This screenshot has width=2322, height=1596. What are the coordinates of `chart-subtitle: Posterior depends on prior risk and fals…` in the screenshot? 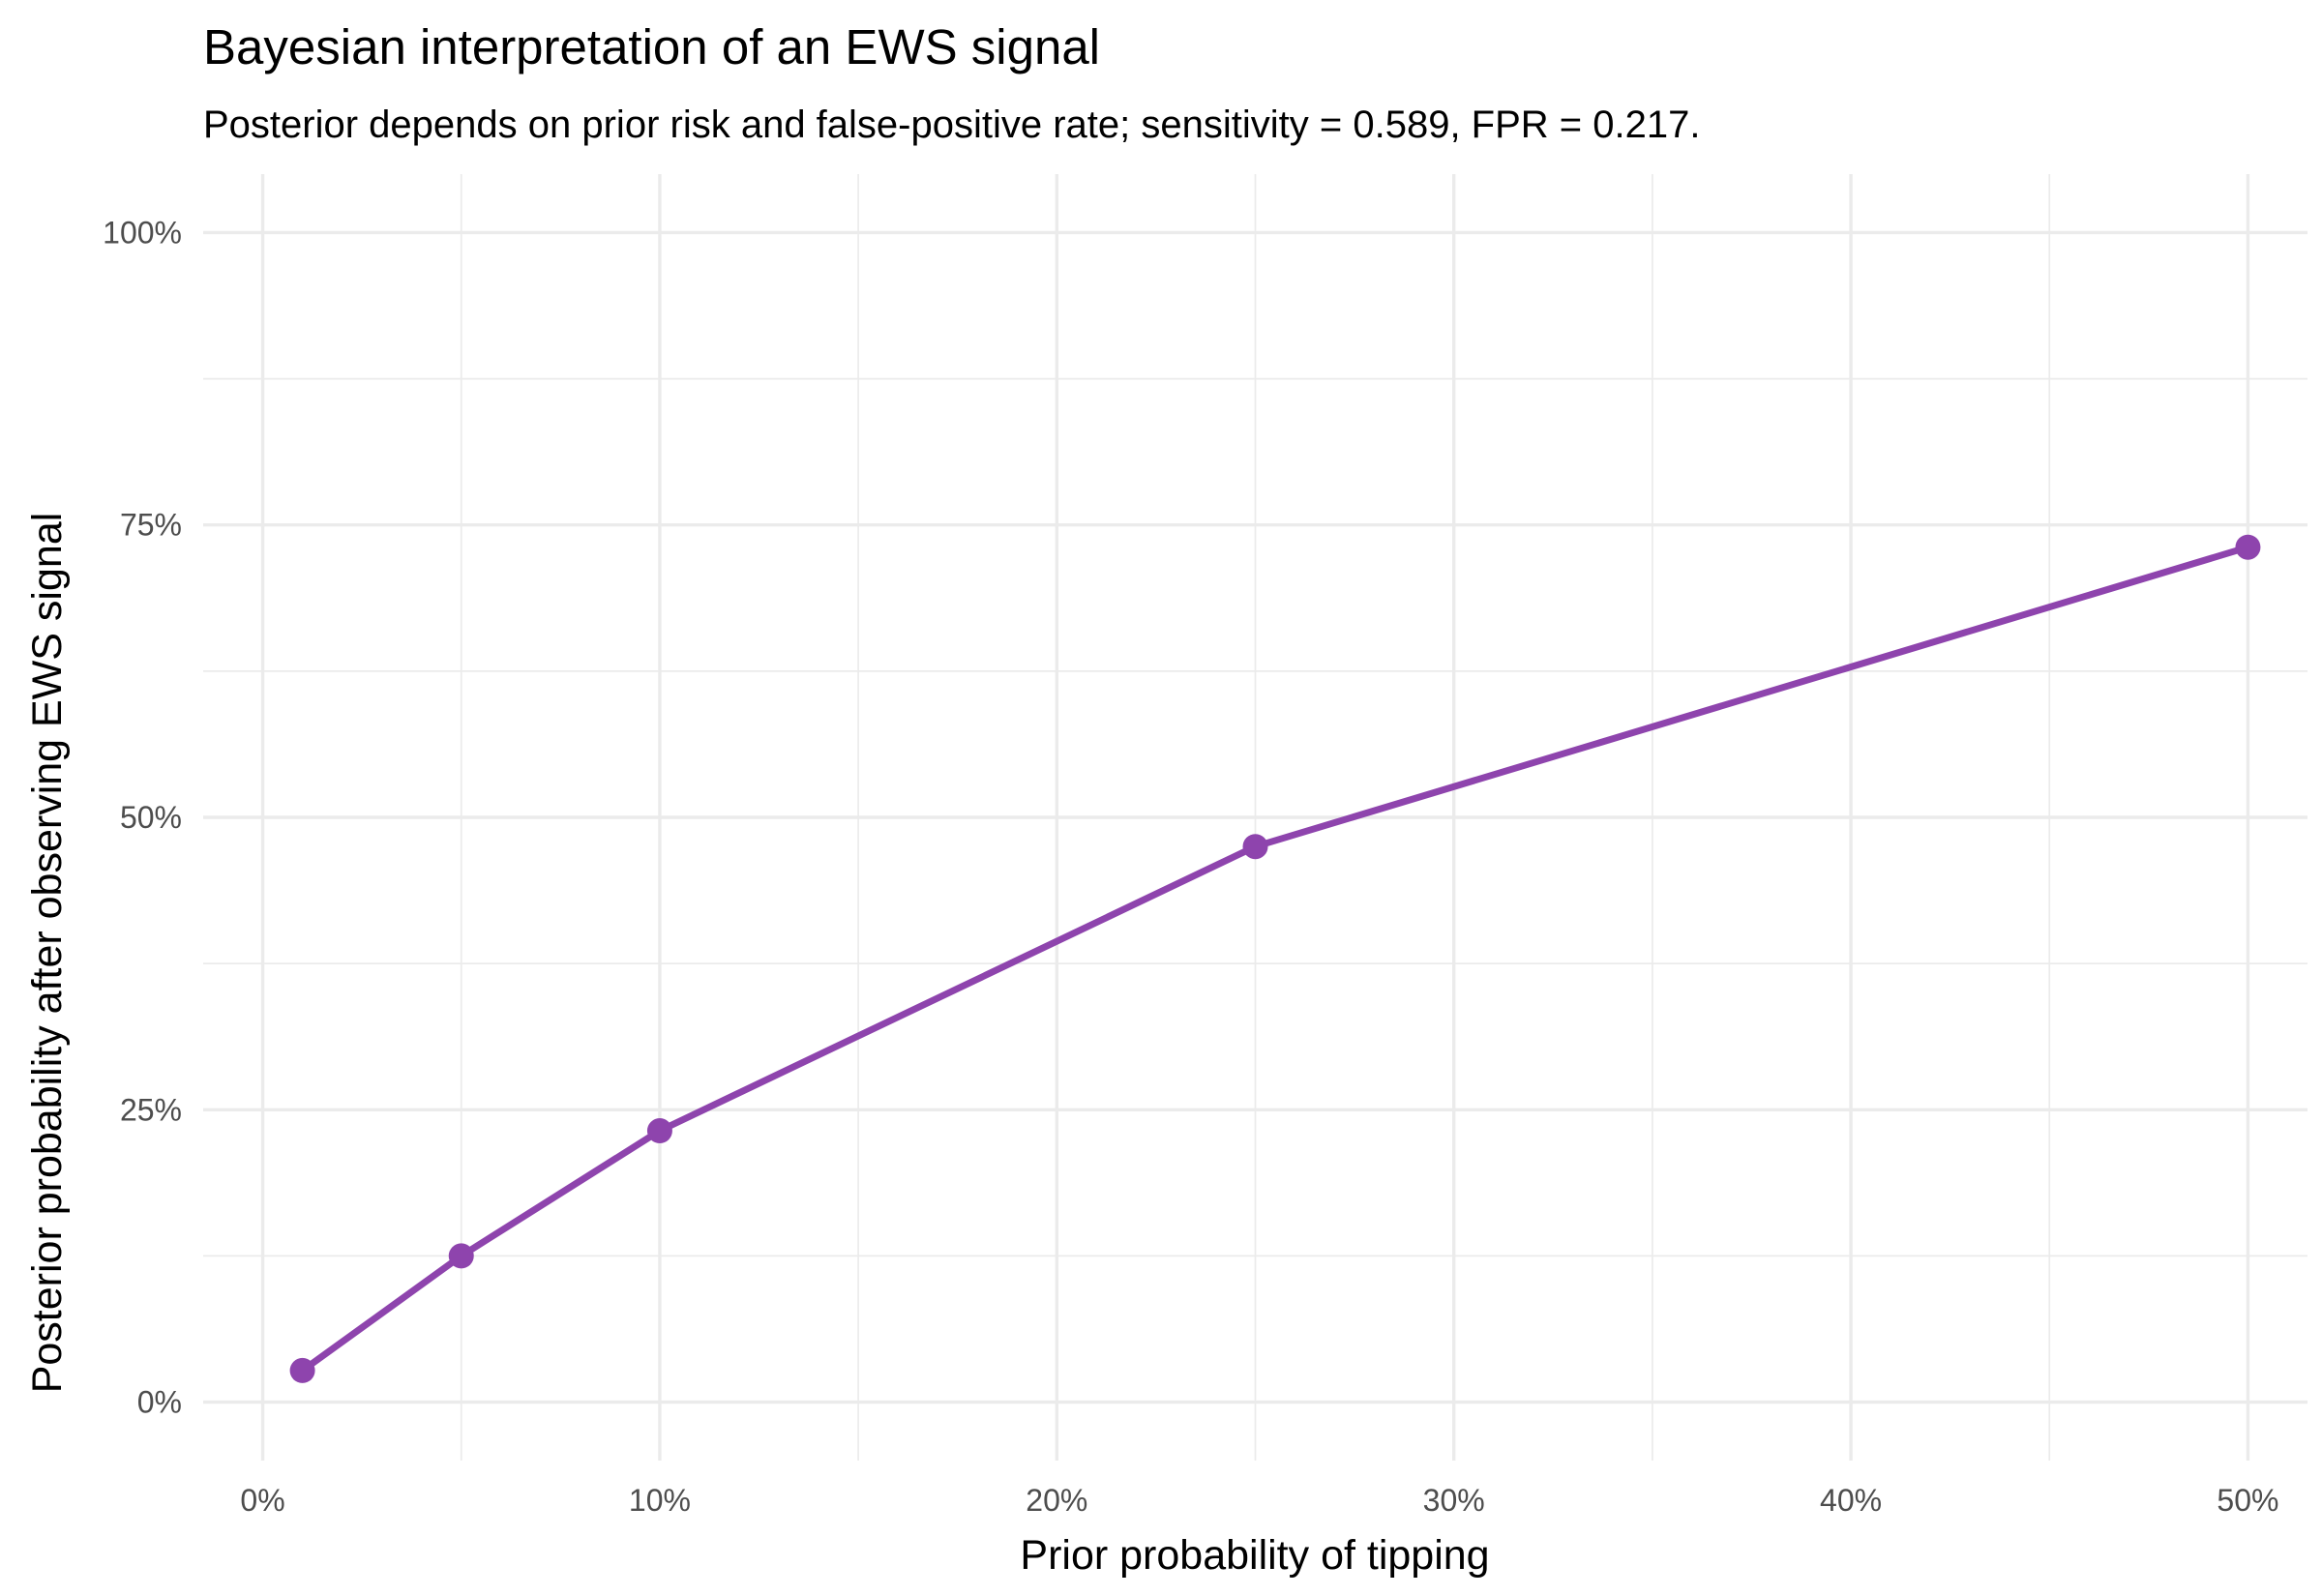 It's located at (951, 124).